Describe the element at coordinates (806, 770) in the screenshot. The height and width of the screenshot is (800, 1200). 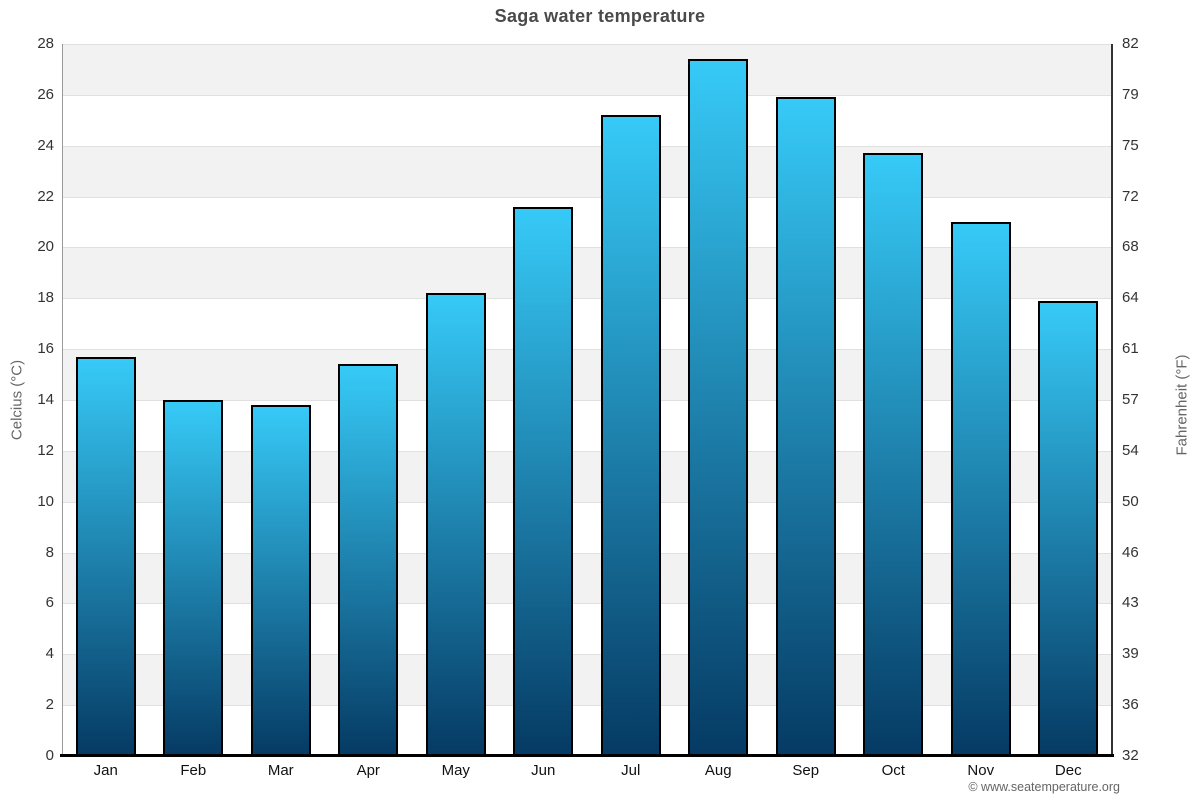
I see `x-label-sep: Sep` at that location.